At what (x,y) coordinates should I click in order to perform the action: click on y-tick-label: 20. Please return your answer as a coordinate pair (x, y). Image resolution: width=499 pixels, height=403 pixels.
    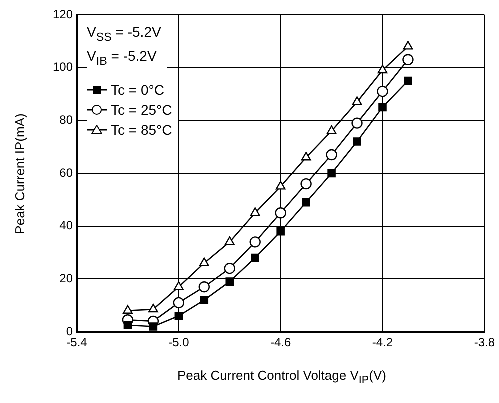
    Looking at the image, I should click on (67, 278).